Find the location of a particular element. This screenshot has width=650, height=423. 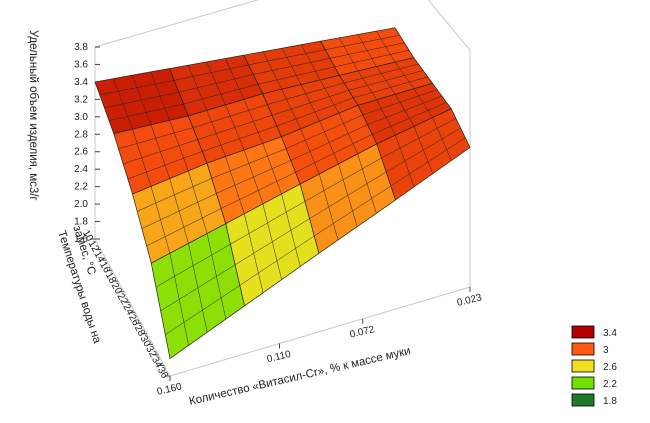

y-axis-line is located at coordinates (132, 307).